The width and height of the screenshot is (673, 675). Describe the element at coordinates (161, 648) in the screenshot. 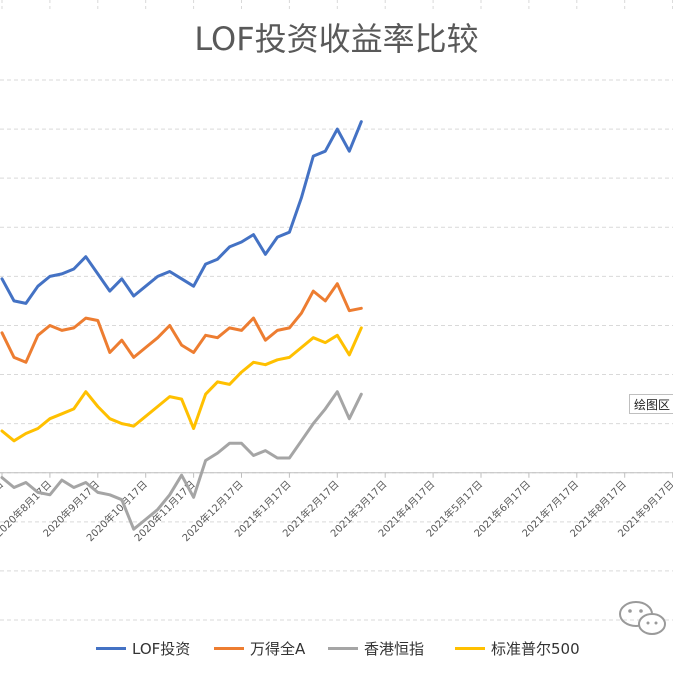

I see `legend-label: LOF投资` at that location.